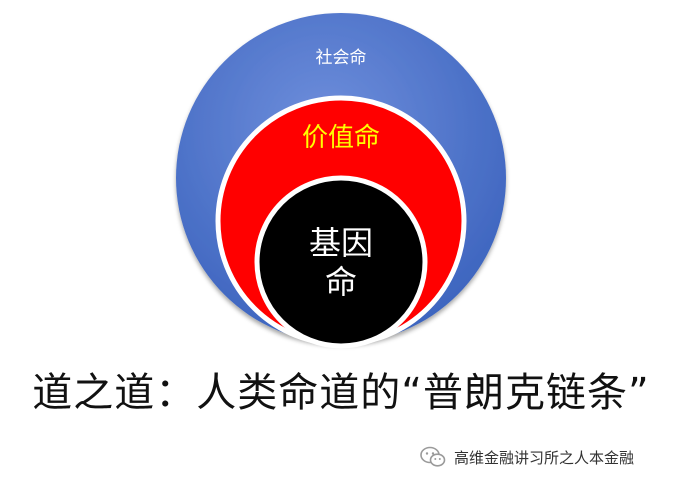 The image size is (682, 489). What do you see at coordinates (433, 457) in the screenshot?
I see `wechat-icon` at bounding box center [433, 457].